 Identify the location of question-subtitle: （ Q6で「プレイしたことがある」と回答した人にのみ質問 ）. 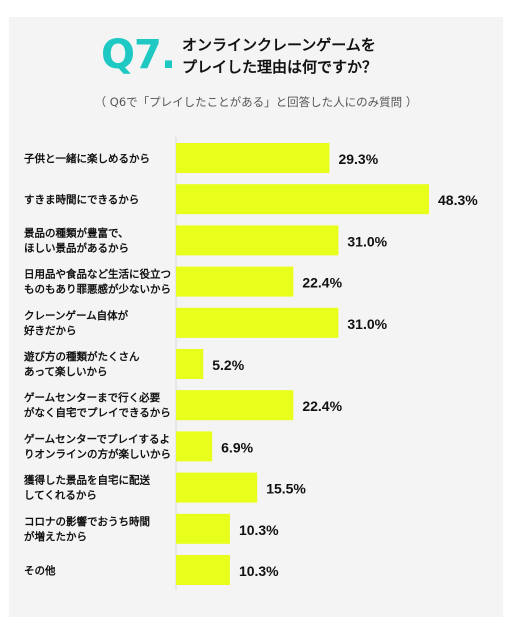
(256, 102).